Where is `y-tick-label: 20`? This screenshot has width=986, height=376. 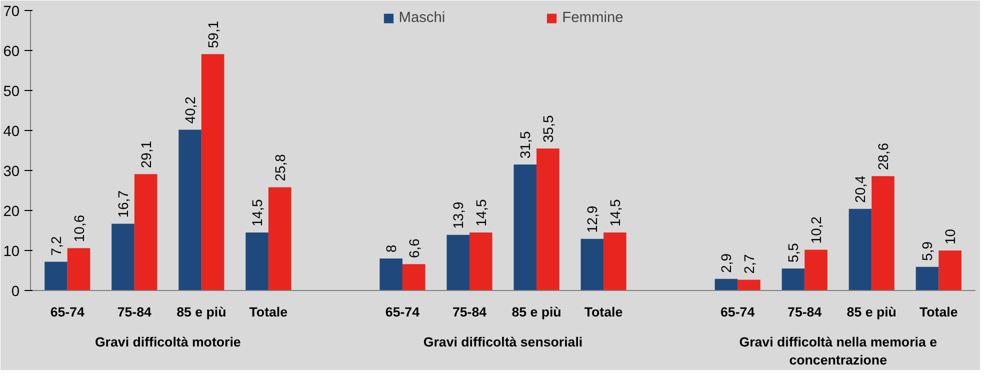
y-tick-label: 20 is located at coordinates (11, 212).